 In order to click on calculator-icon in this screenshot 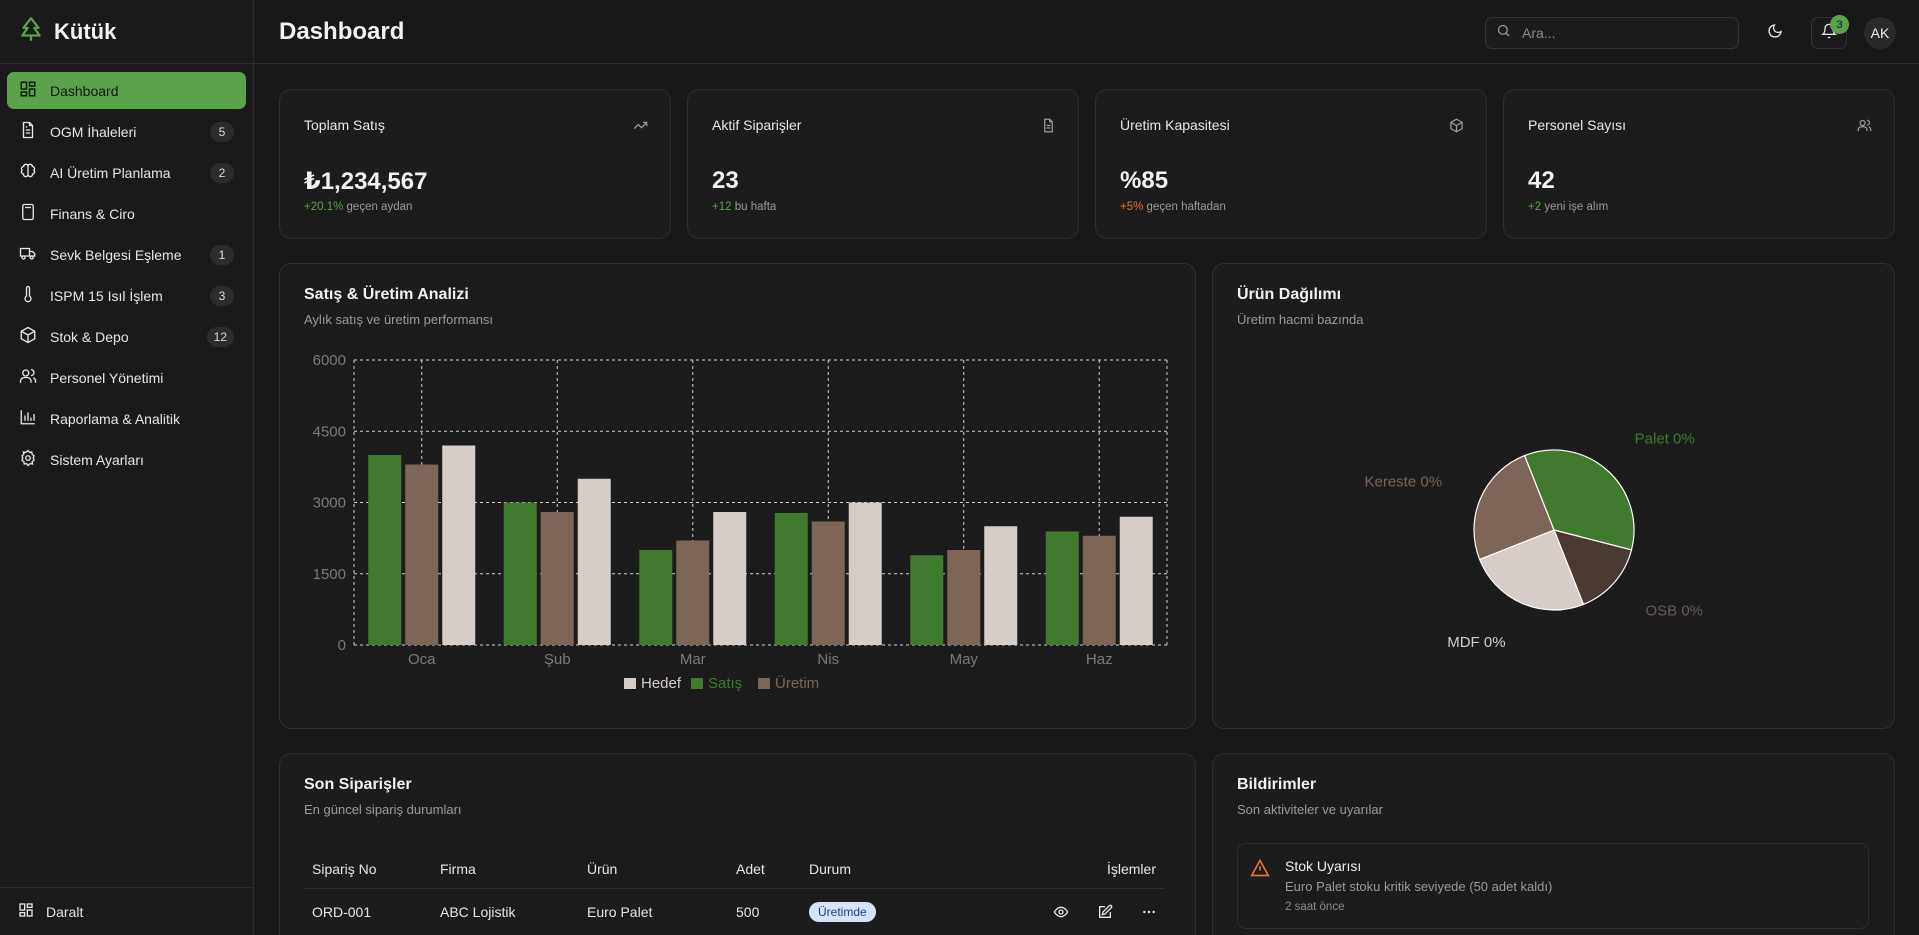, I will do `click(28, 213)`.